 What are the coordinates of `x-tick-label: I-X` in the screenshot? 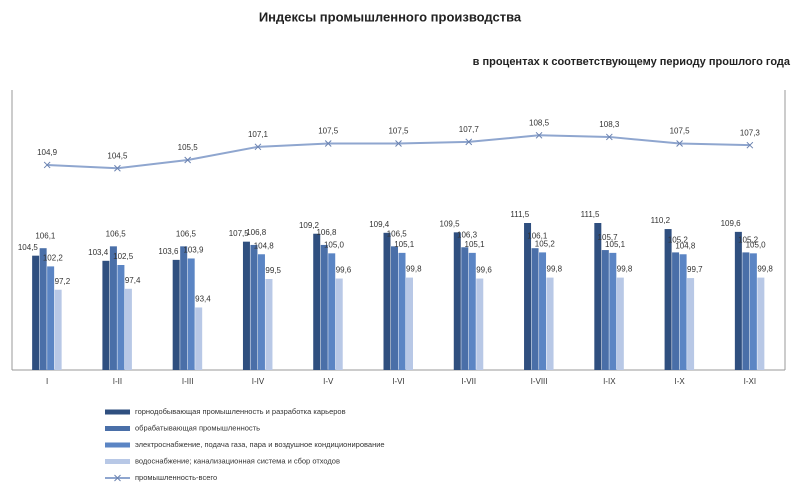 It's located at (679, 381).